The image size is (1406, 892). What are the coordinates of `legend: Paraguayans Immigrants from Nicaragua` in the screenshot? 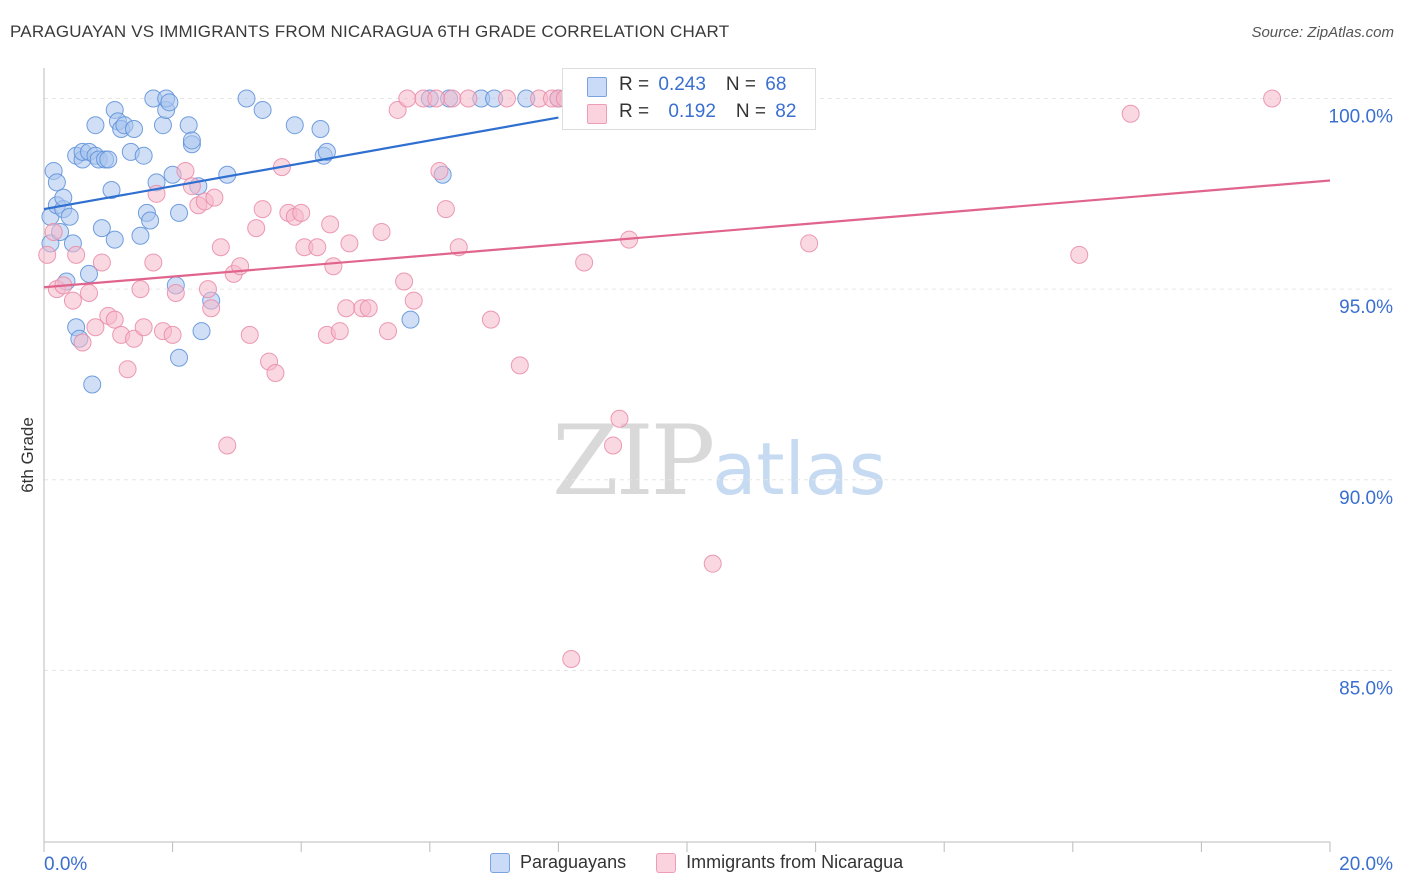 It's located at (696, 862).